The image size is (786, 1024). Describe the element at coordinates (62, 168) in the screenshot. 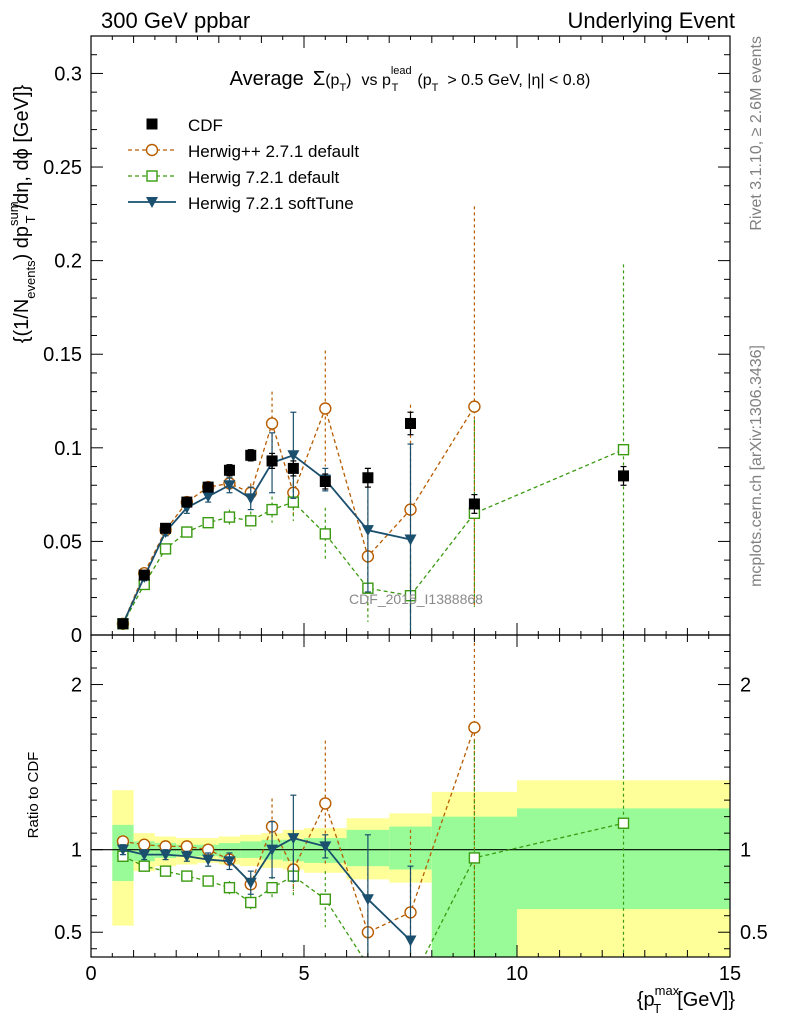

I see `y-tick-label: 0.25` at that location.